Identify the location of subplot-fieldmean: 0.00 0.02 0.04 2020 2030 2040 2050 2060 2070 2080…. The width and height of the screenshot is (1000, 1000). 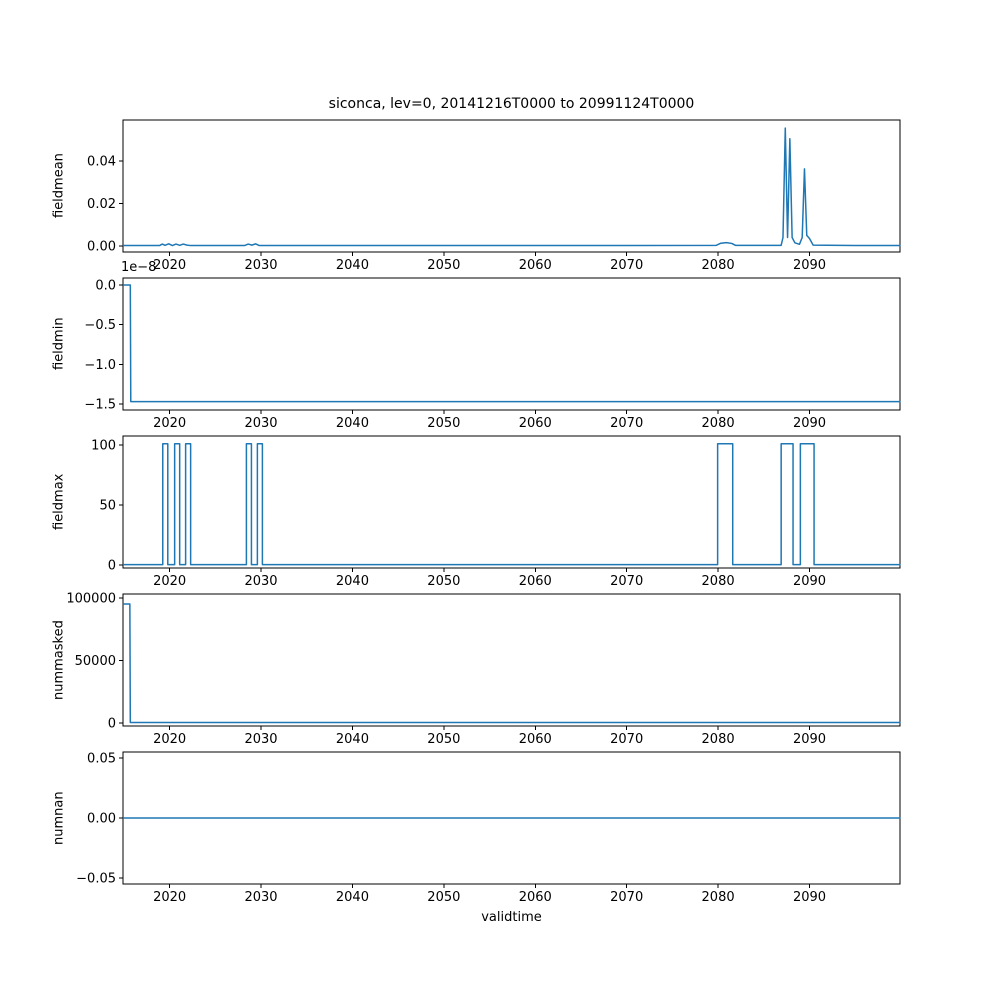
(494, 196).